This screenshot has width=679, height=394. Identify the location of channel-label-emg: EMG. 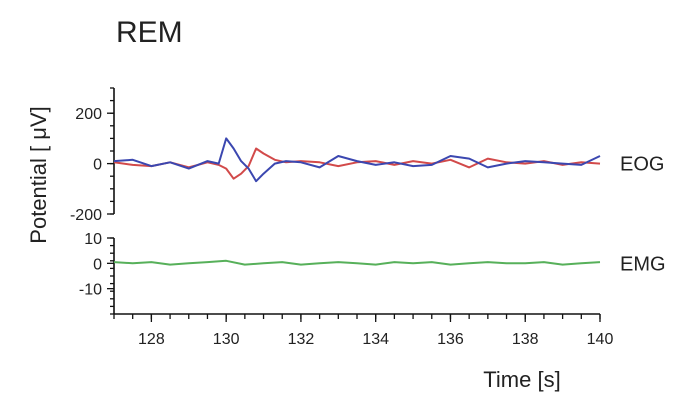
(643, 264).